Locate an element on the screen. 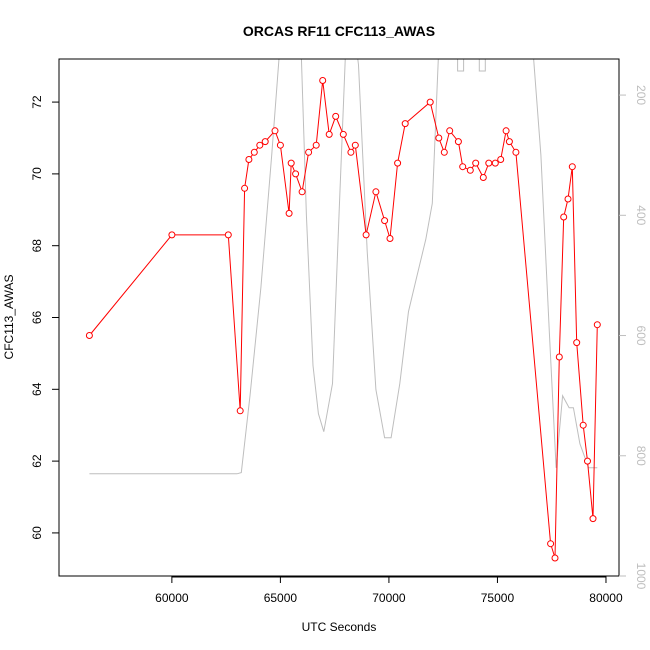 This screenshot has width=650, height=650. y2-tick-label: 600 is located at coordinates (641, 336).